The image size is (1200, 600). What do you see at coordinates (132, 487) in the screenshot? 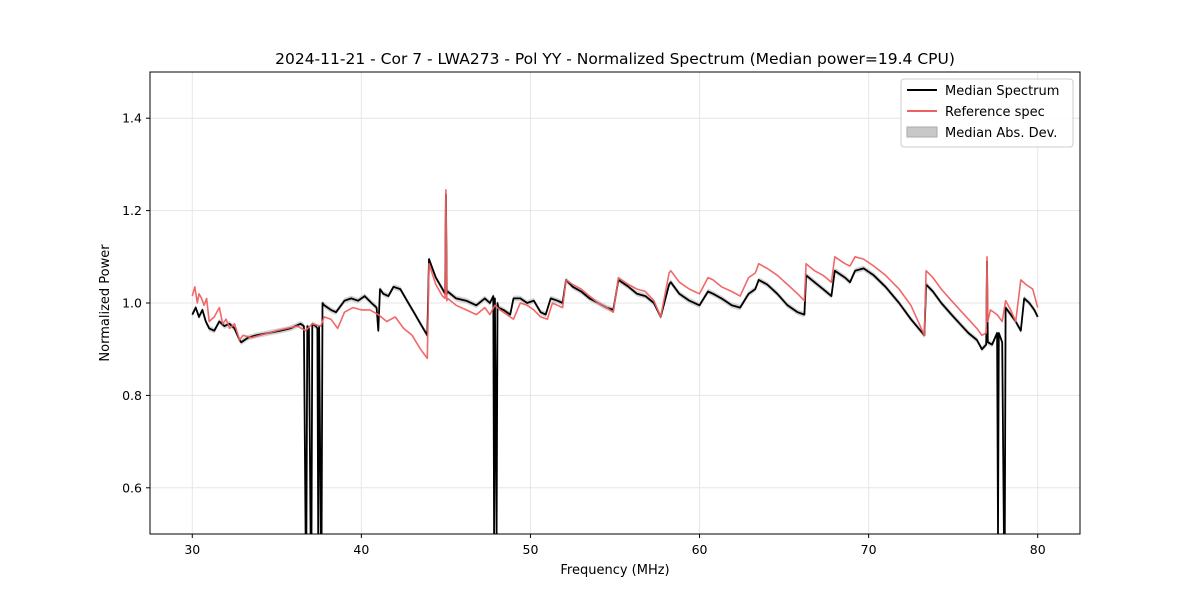
I see `y-tick-label: 0.6` at bounding box center [132, 487].